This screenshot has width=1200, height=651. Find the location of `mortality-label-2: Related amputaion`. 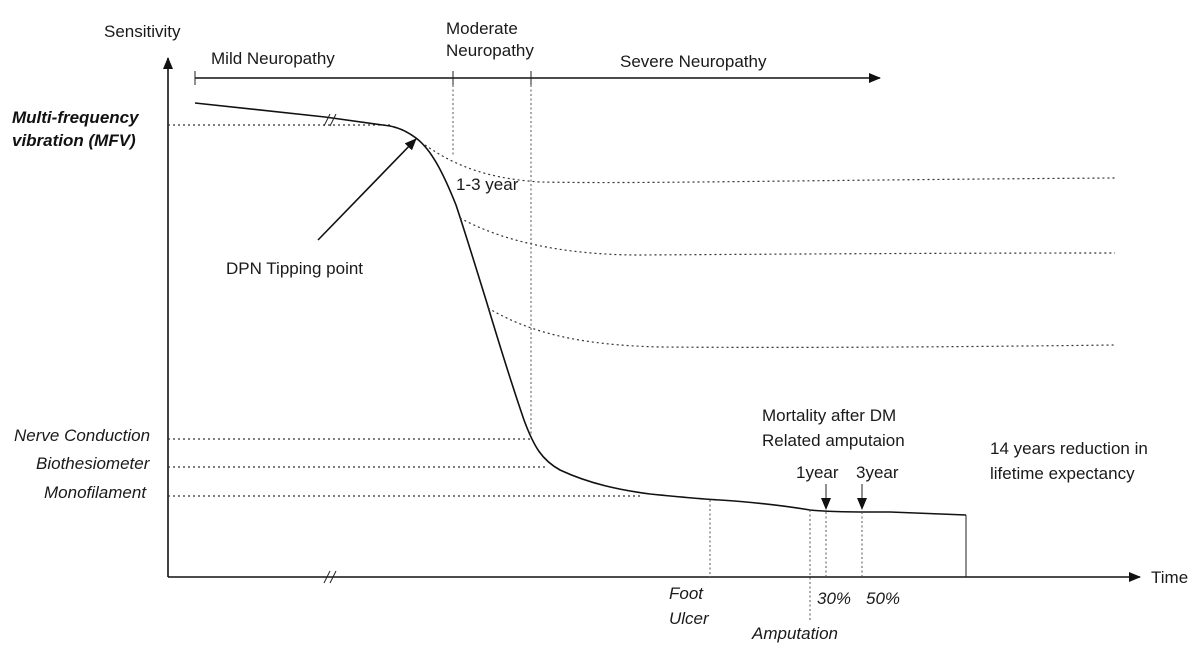

mortality-label-2: Related amputaion is located at coordinates (833, 440).